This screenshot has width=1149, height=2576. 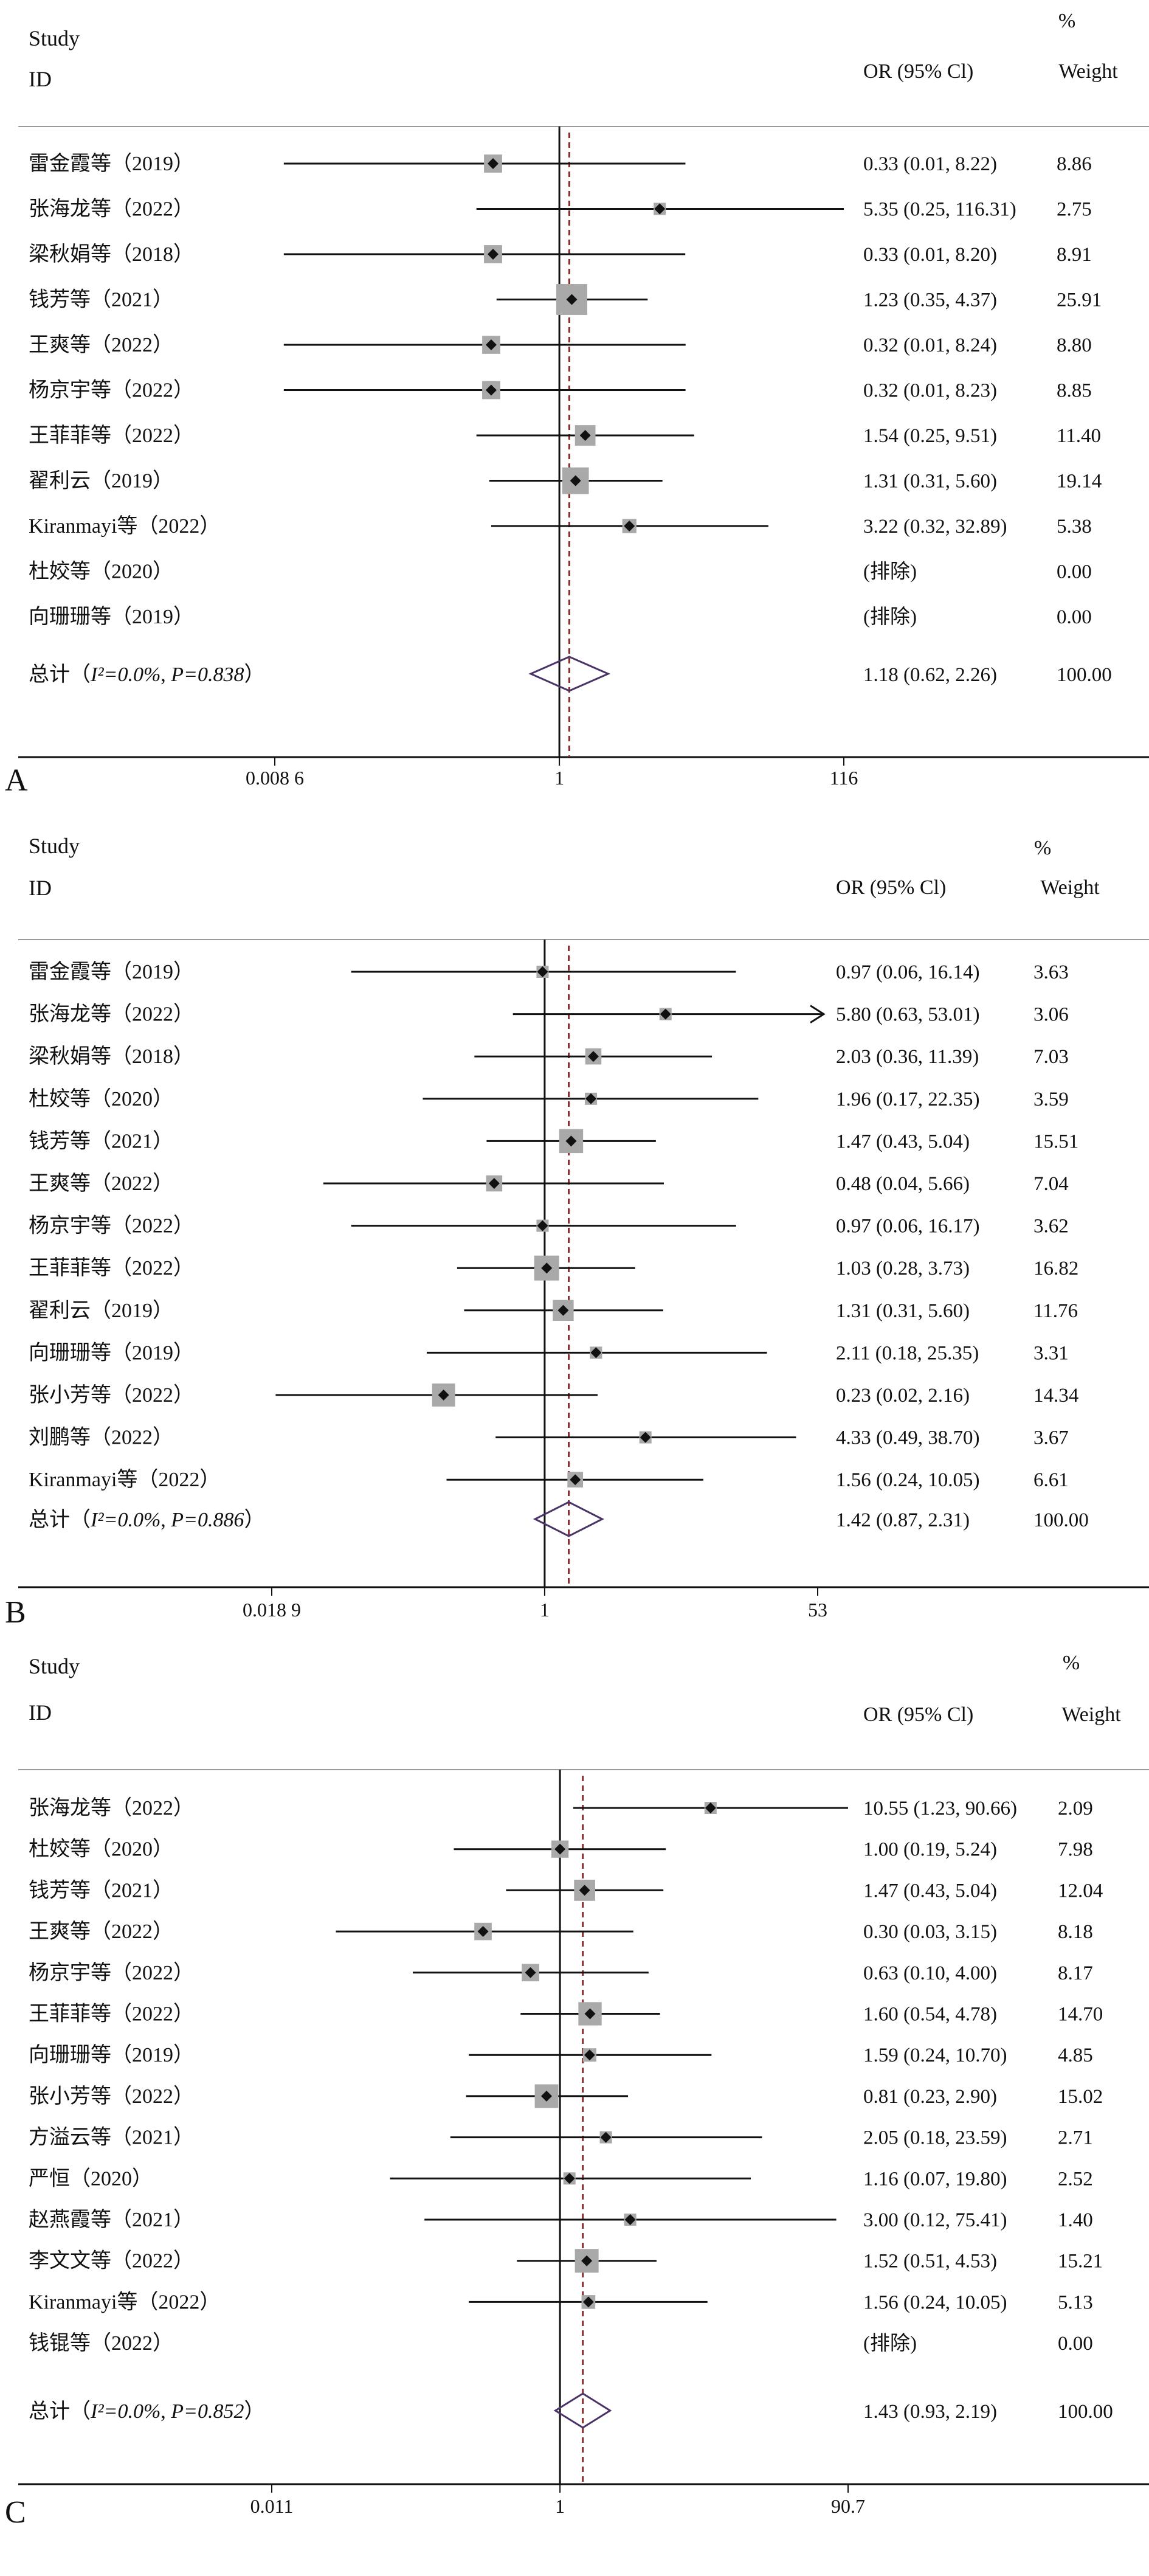 I want to click on header-study: Study, so click(x=54, y=38).